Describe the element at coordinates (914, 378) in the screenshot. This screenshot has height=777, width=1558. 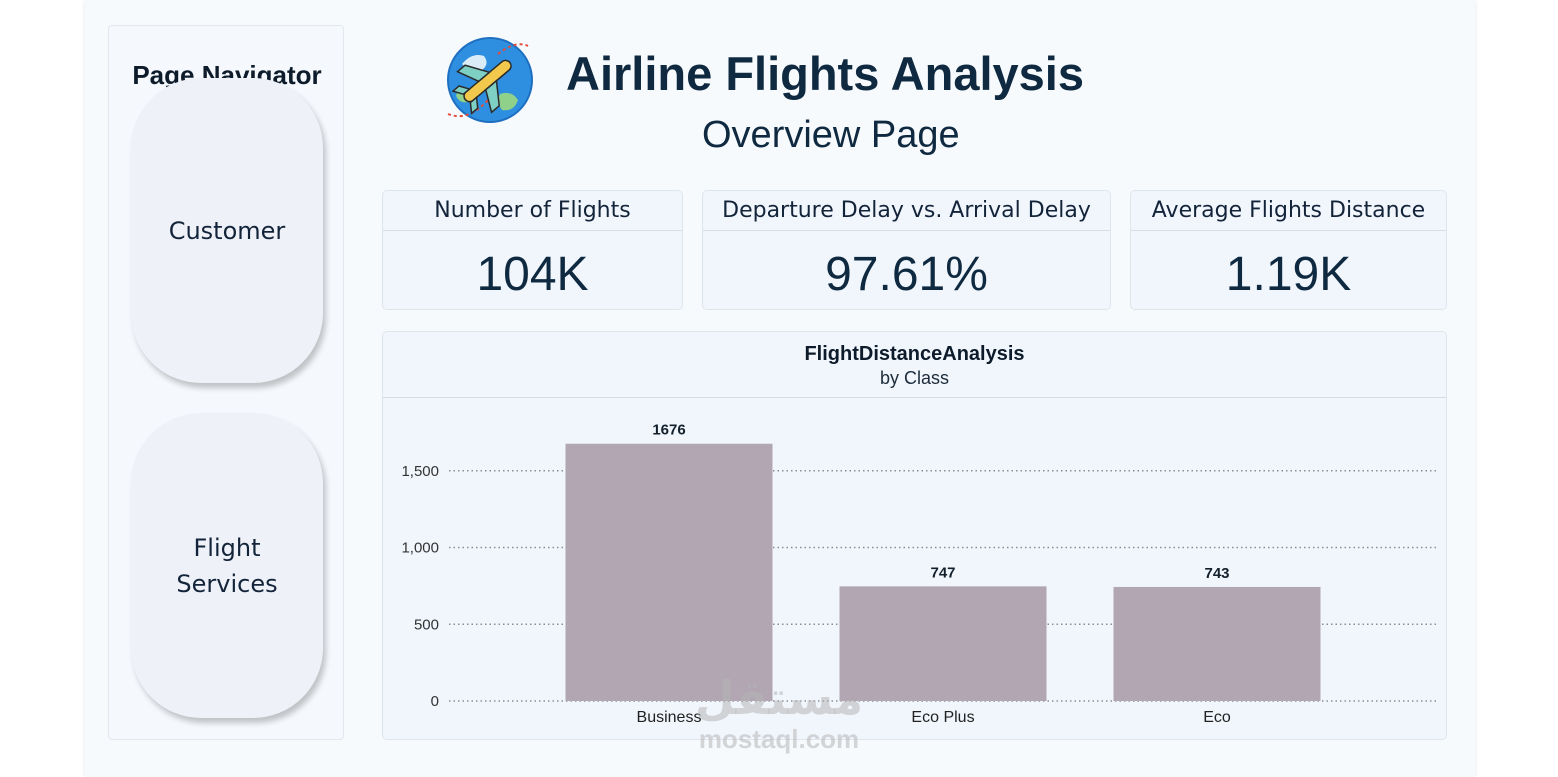
I see `chart-subtitle: by Class` at that location.